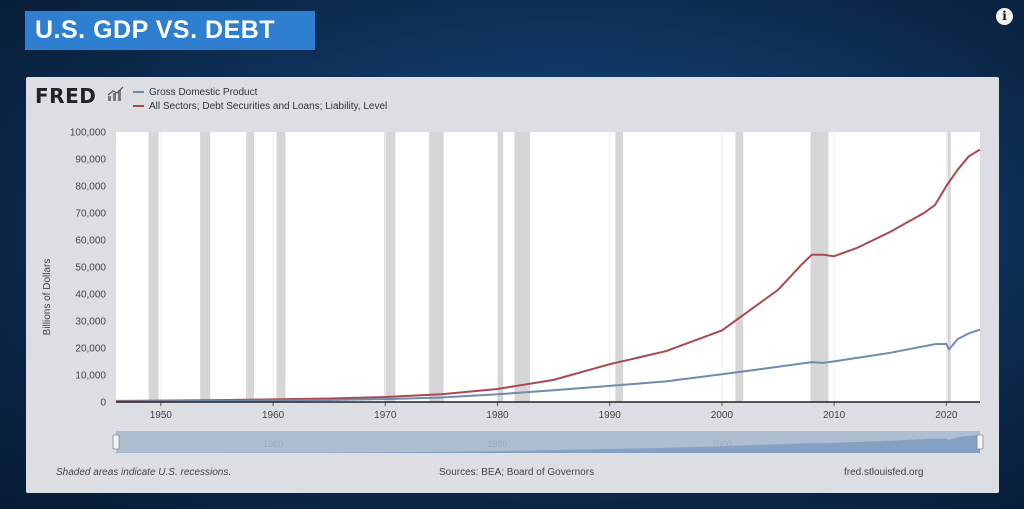 Image resolution: width=1024 pixels, height=509 pixels. Describe the element at coordinates (260, 92) in the screenshot. I see `legend-item-gdp: Gross Domestic Product` at that location.